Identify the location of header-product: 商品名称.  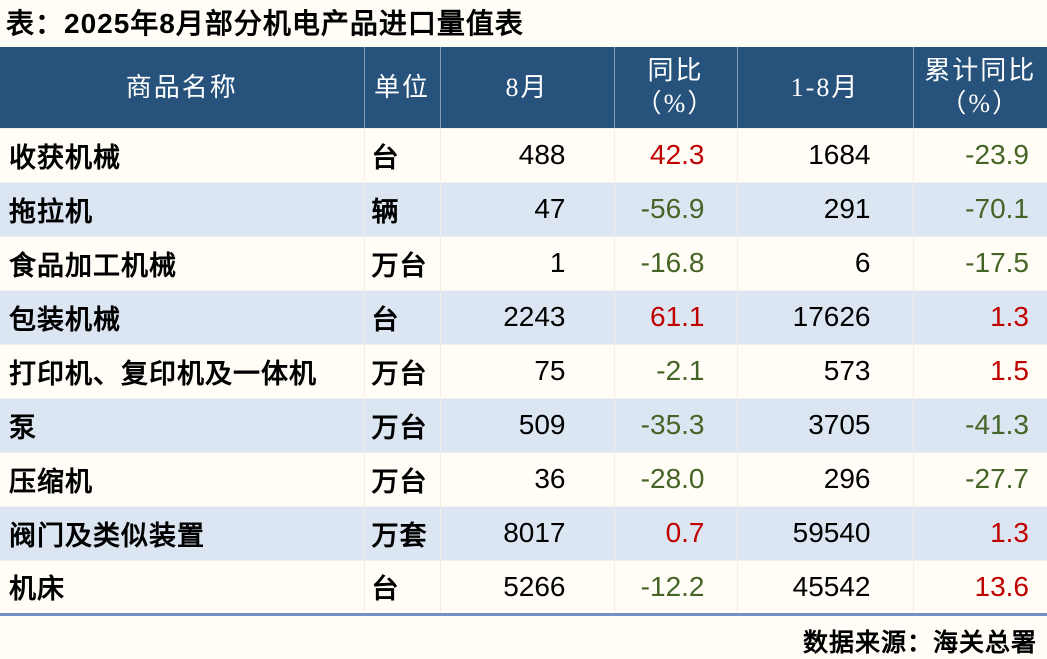
(182, 87).